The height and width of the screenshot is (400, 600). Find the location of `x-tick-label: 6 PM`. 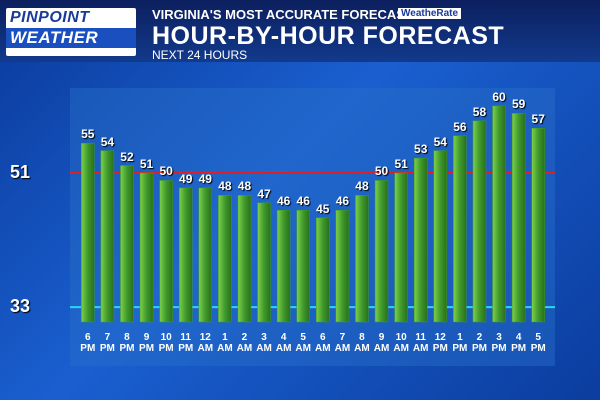

x-tick-label: 6 PM is located at coordinates (88, 343).